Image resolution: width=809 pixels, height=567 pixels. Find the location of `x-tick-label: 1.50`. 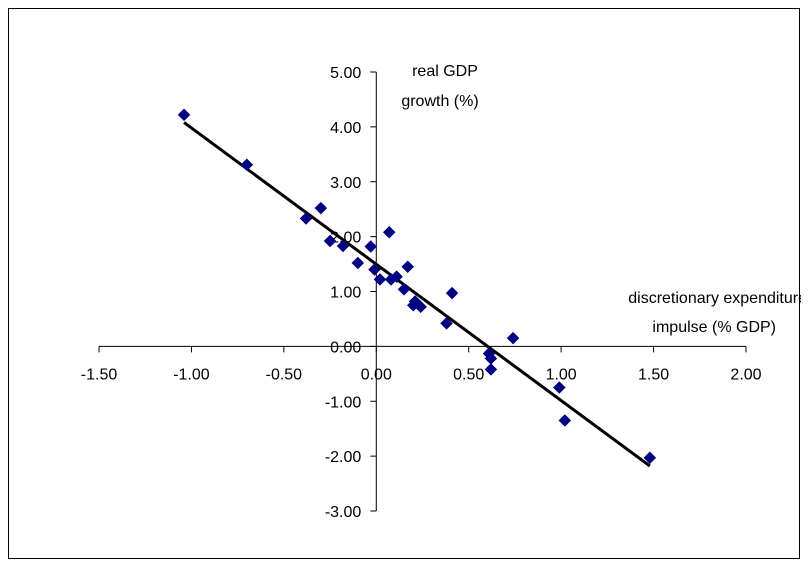

x-tick-label: 1.50 is located at coordinates (653, 374).